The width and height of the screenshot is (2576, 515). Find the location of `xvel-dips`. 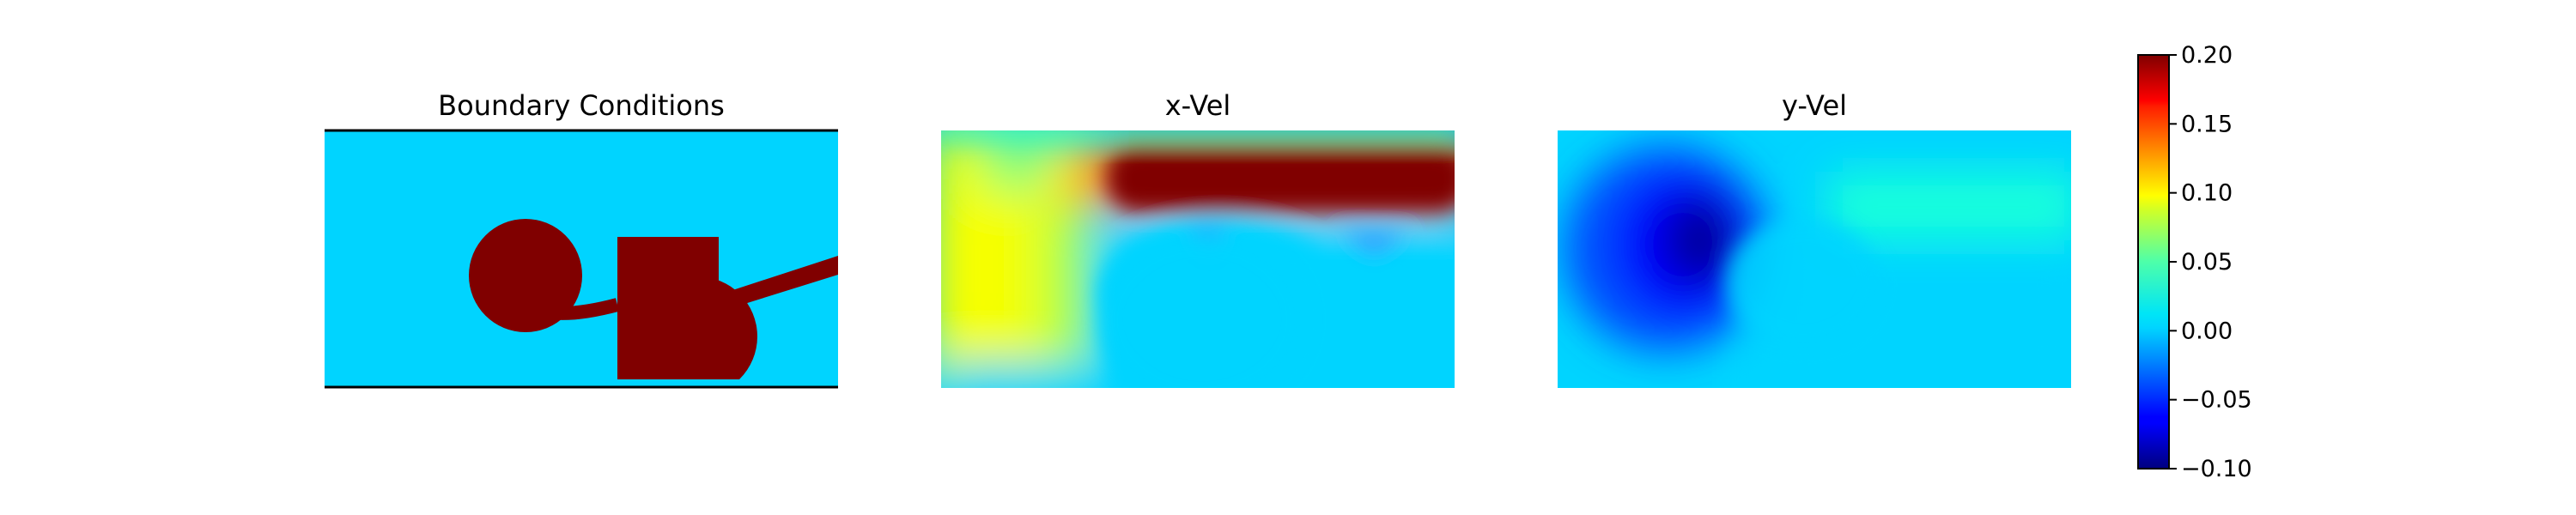

xvel-dips is located at coordinates (1297, 244).